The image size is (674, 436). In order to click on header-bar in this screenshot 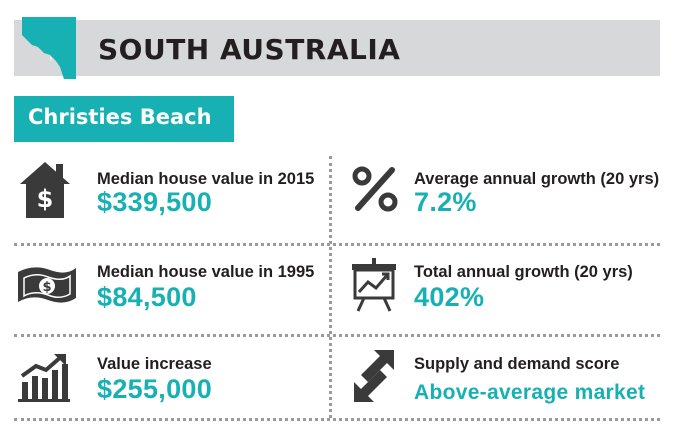, I will do `click(337, 48)`.